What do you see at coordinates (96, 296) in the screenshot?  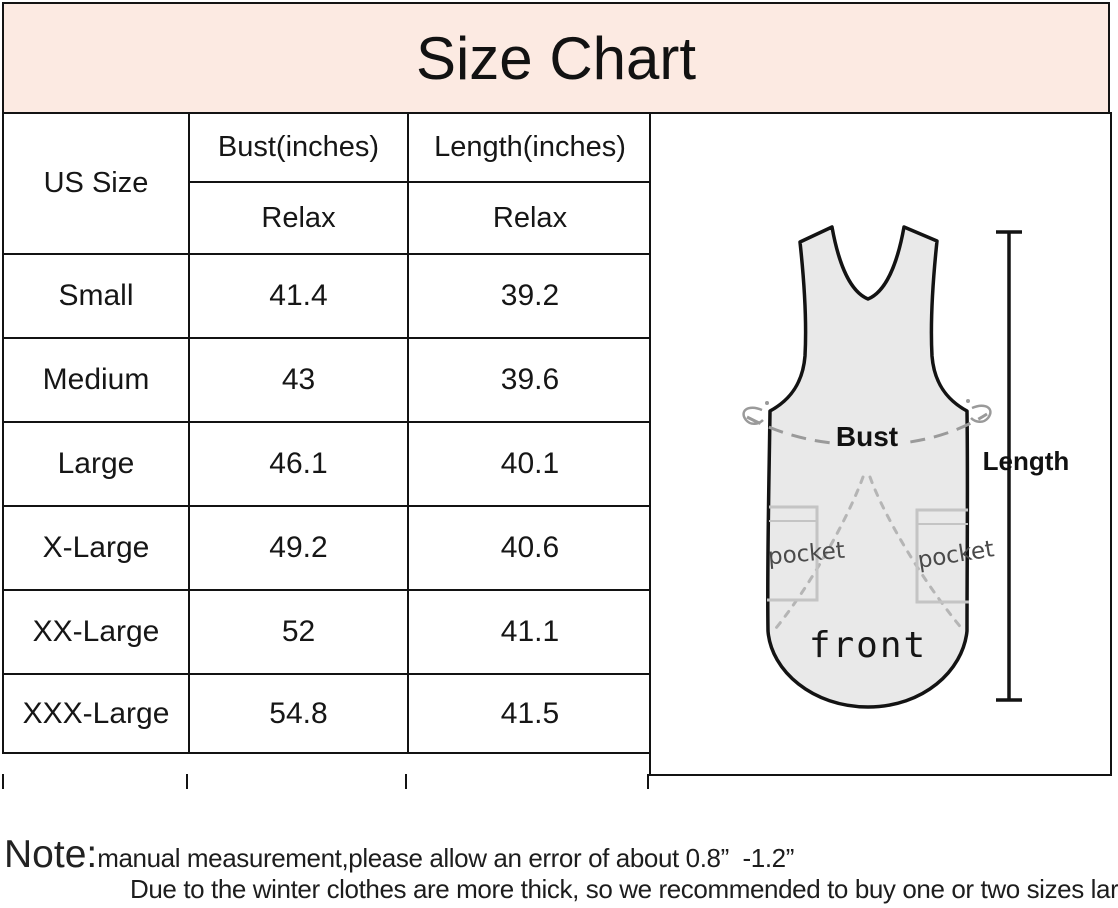 I see `size-cell: Small` at bounding box center [96, 296].